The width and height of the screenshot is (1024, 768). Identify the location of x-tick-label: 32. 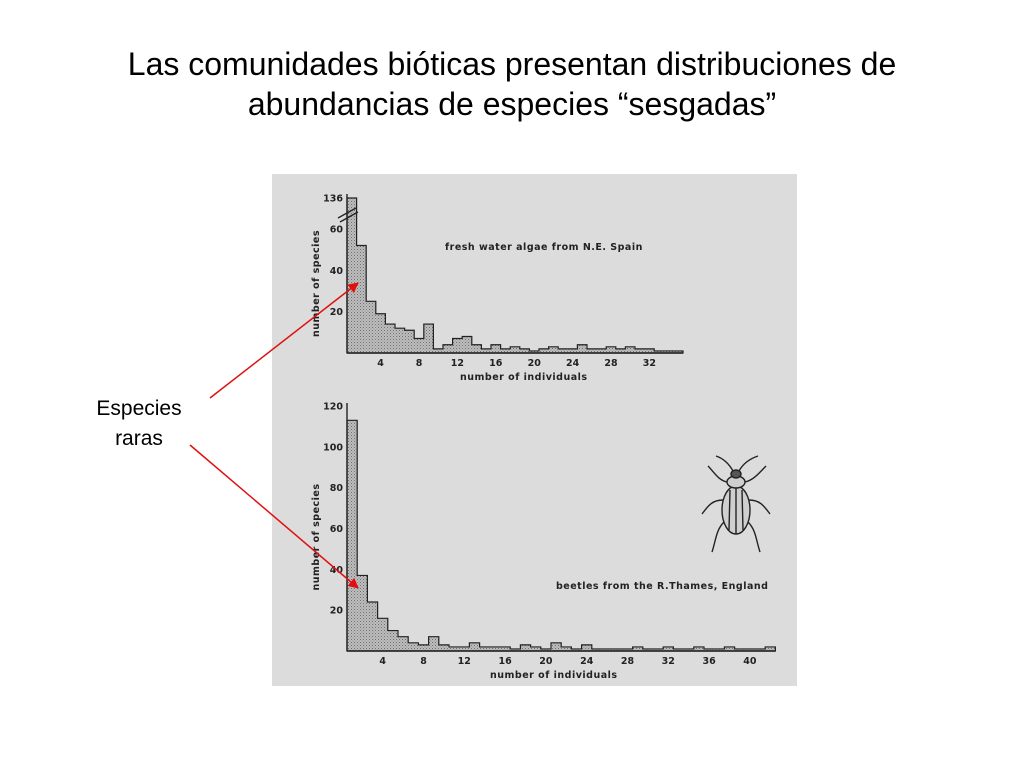
(668, 661).